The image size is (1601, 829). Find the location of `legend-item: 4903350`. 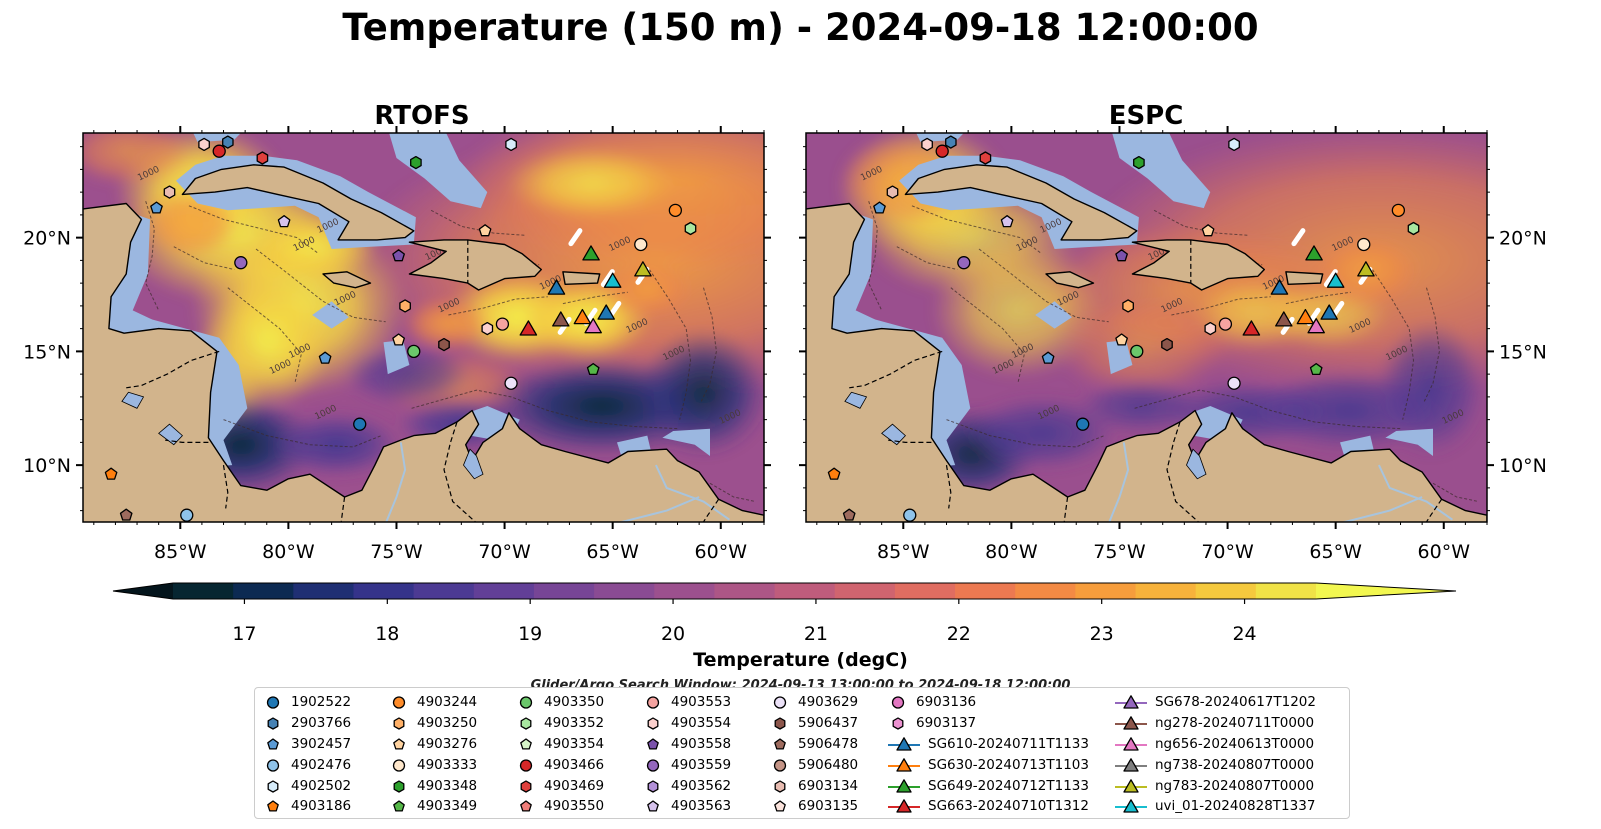

legend-item: 4903350 is located at coordinates (559, 702).